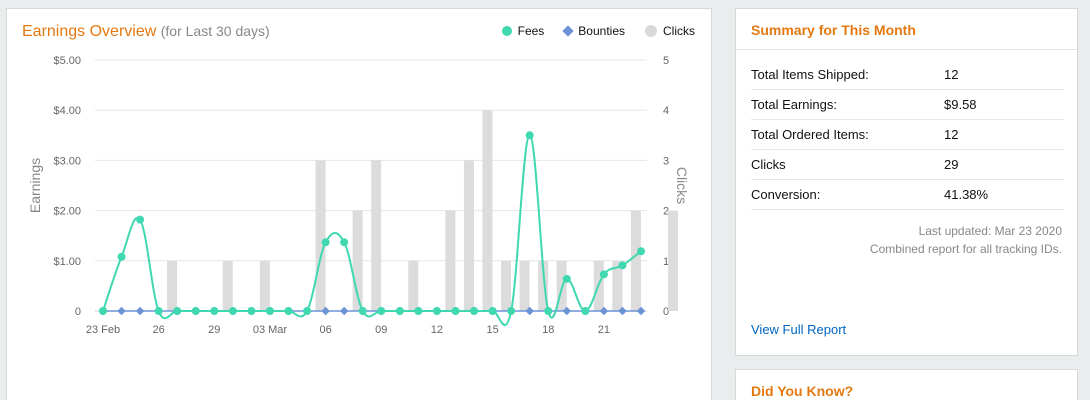 The height and width of the screenshot is (400, 1090). I want to click on chart-title-text: Earnings Overview, so click(89, 31).